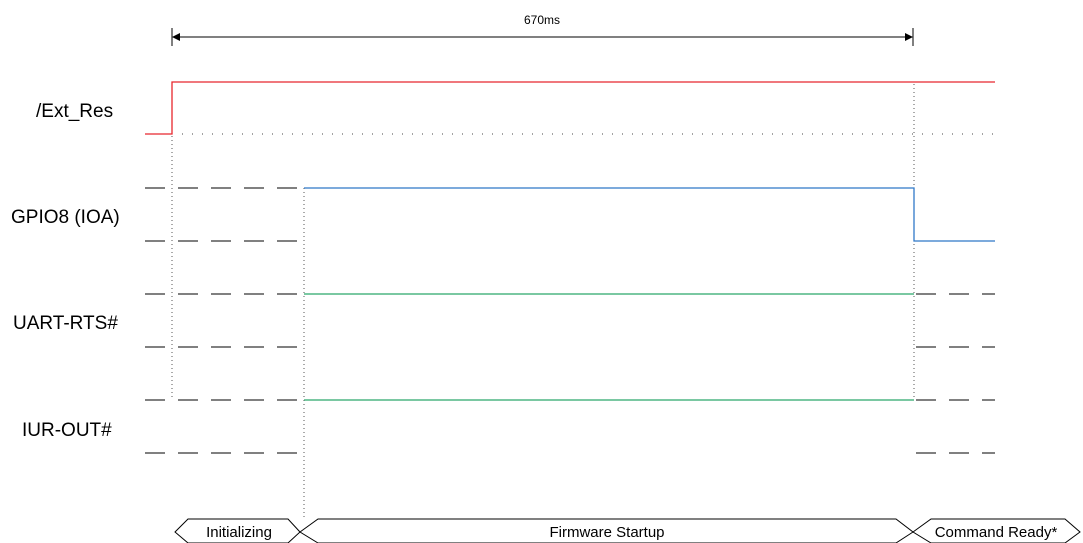  I want to click on gpio8-trace, so click(649, 214).